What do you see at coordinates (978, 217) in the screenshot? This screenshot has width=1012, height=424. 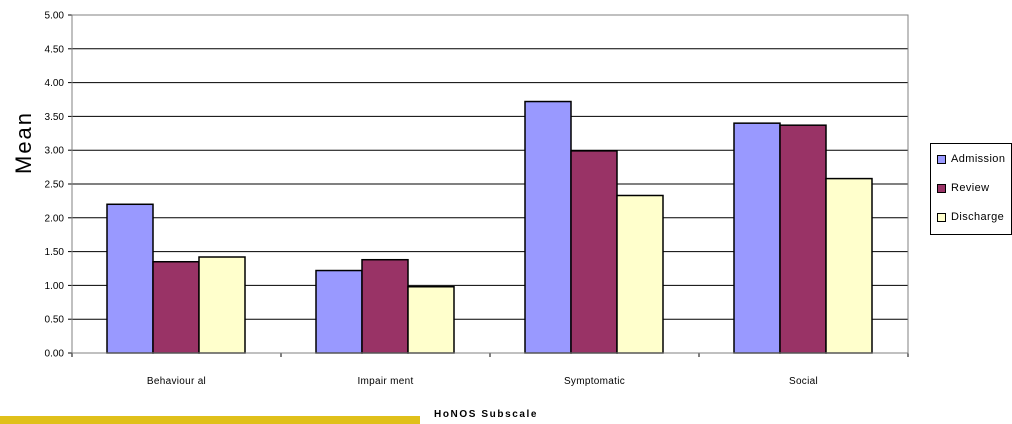 I see `legend-label-discharge: Discharge` at bounding box center [978, 217].